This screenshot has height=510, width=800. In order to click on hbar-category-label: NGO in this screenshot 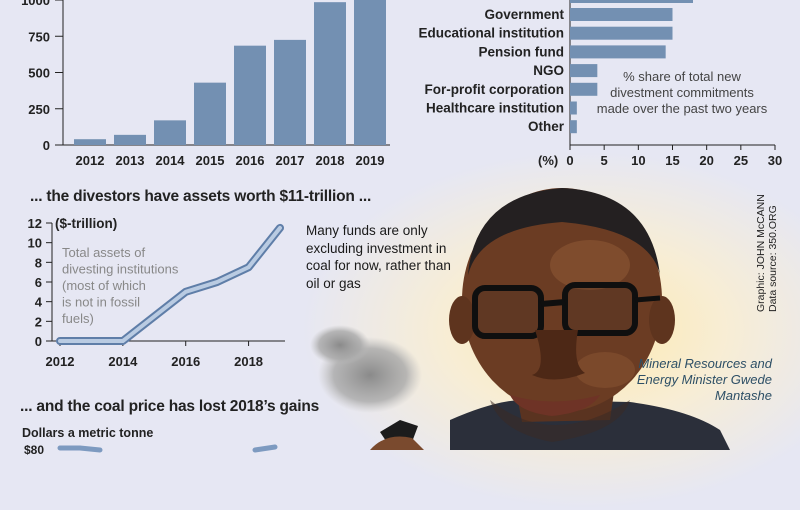, I will do `click(548, 70)`.